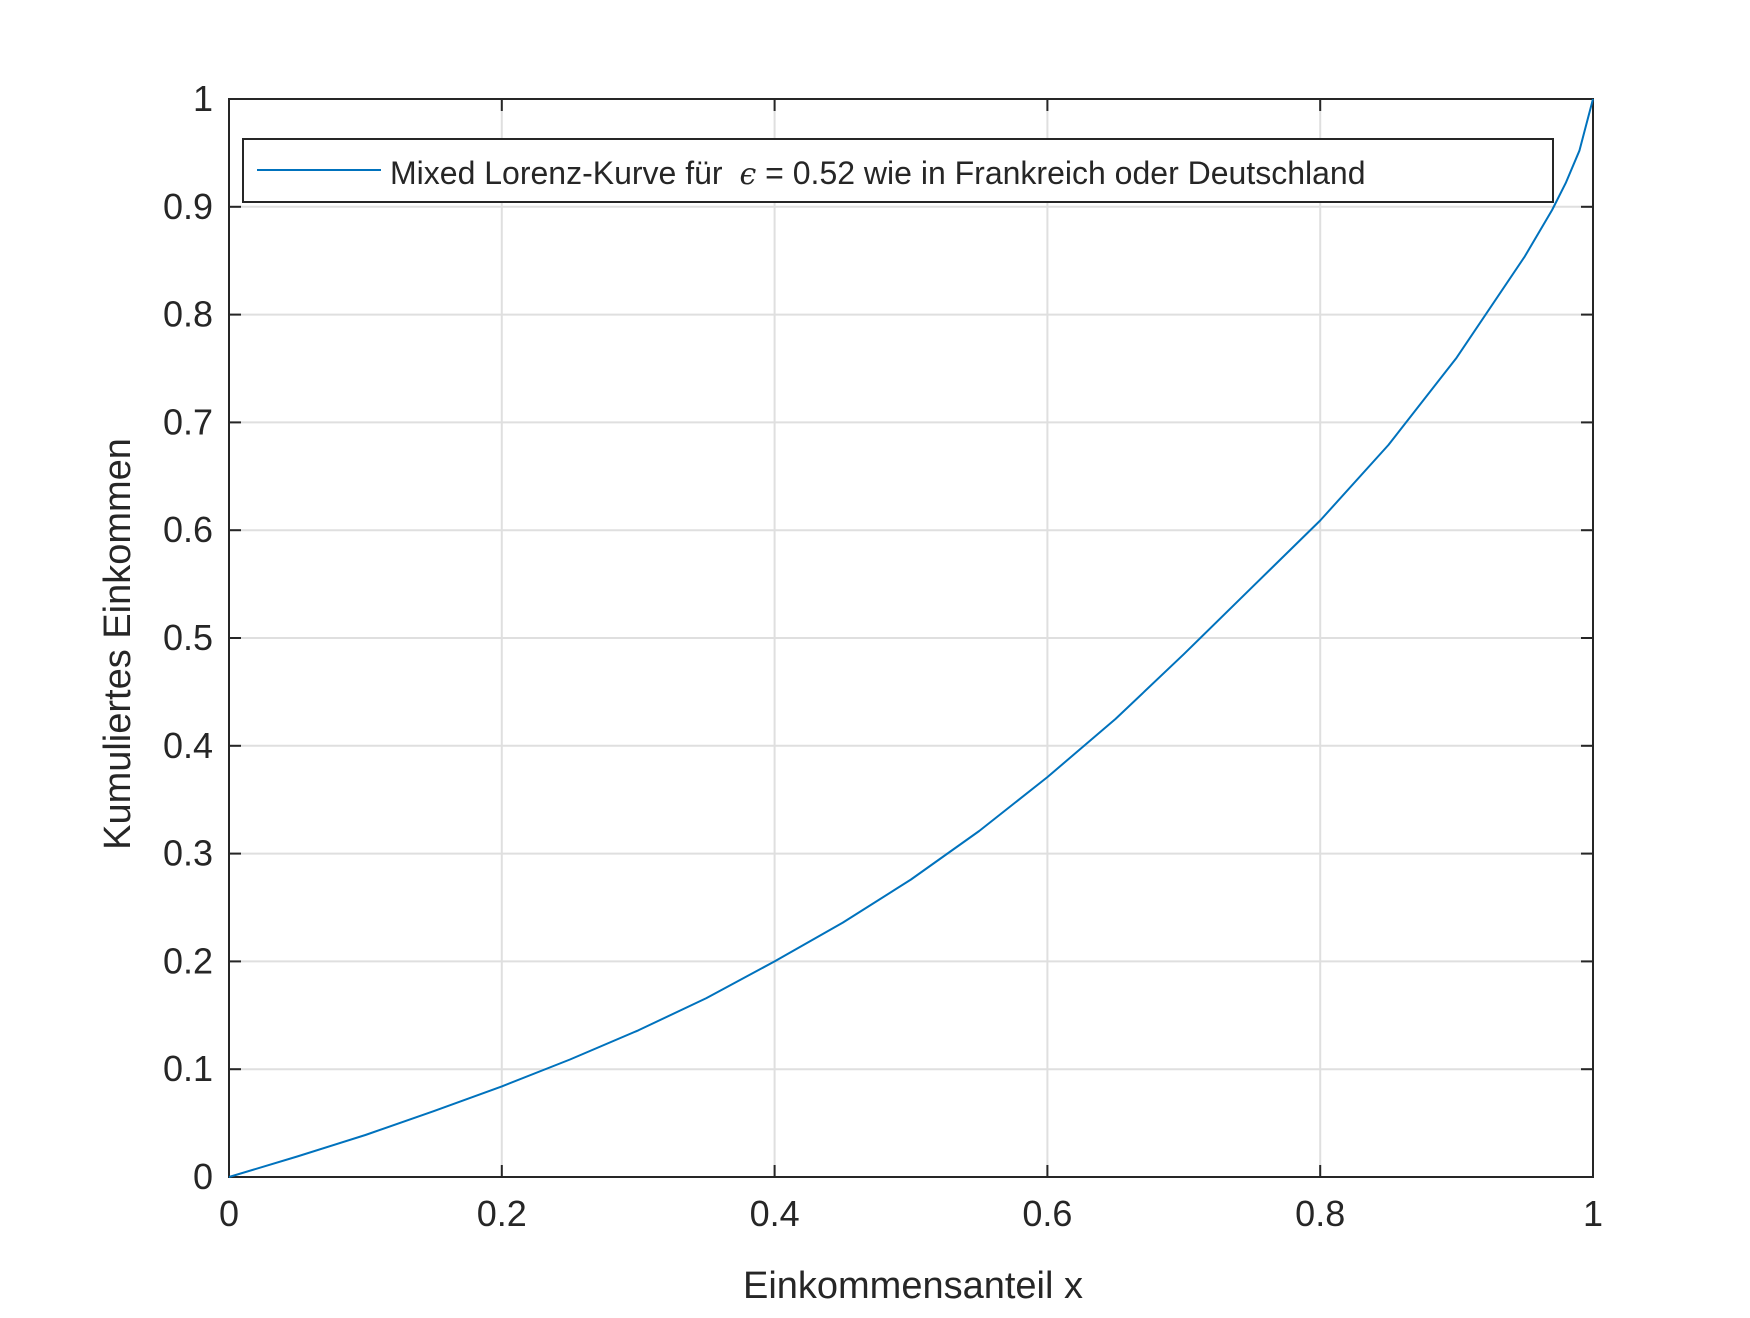 The image size is (1750, 1318). What do you see at coordinates (1047, 1213) in the screenshot?
I see `x-tick-label: 0.6` at bounding box center [1047, 1213].